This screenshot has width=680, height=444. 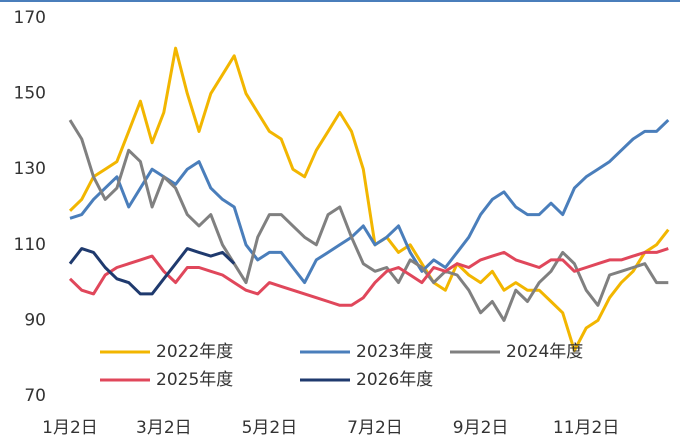 What do you see at coordinates (164, 428) in the screenshot?
I see `x-tick-label: 3月2日` at bounding box center [164, 428].